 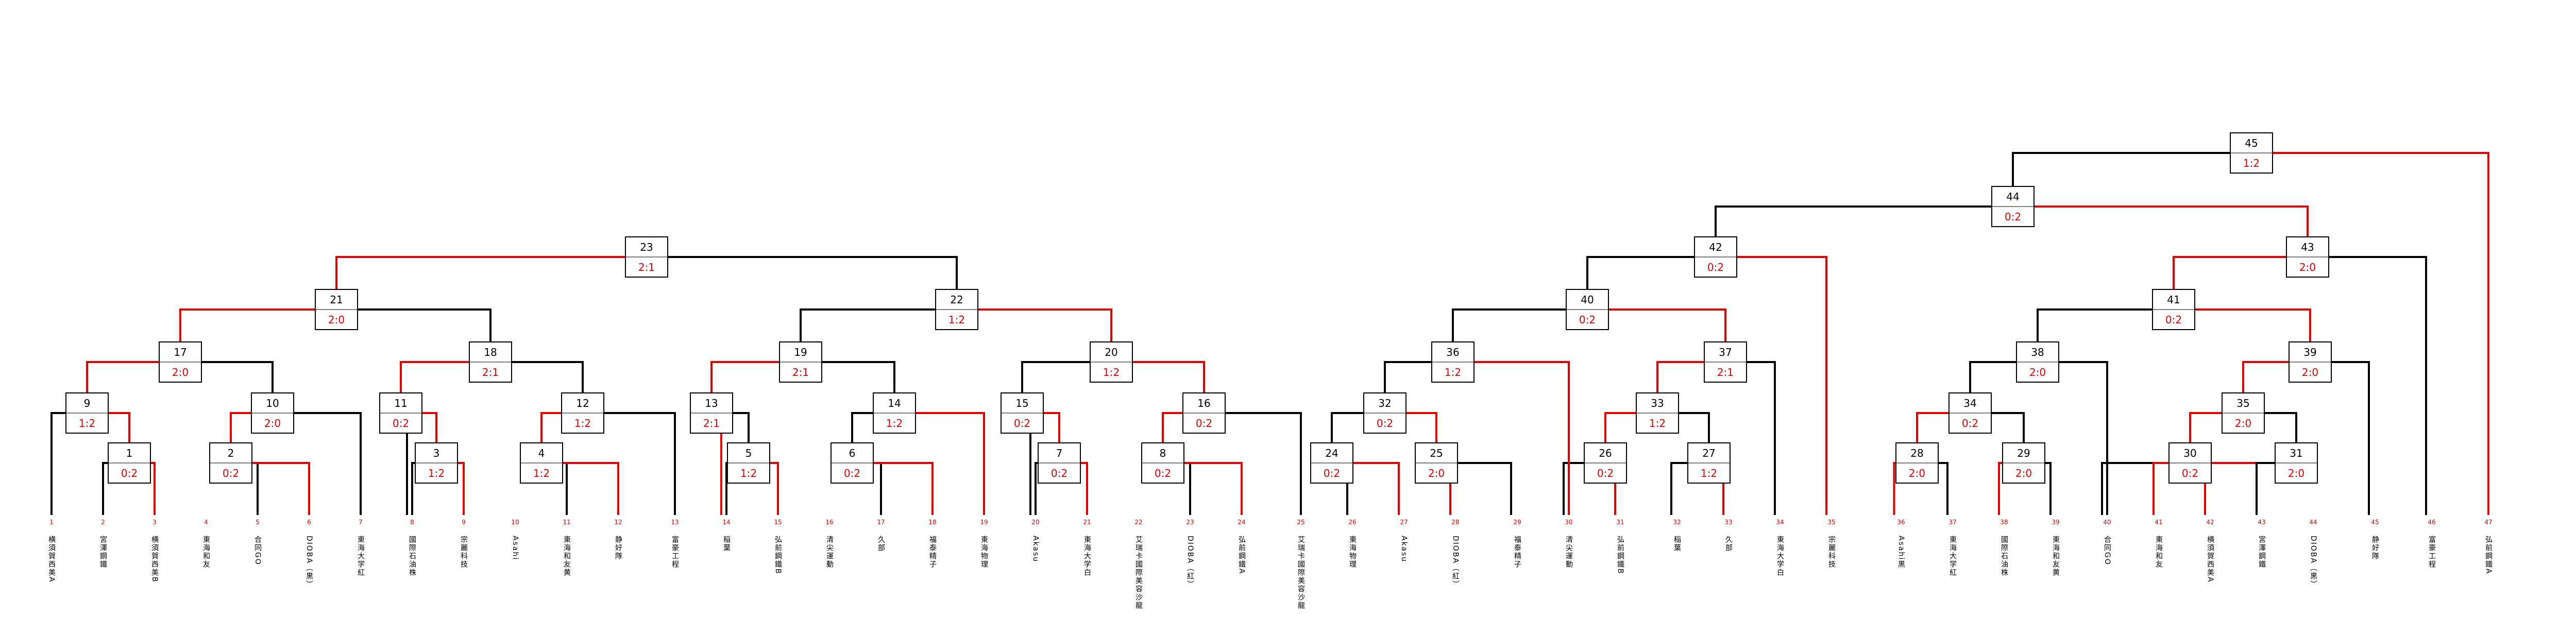 What do you see at coordinates (1162, 463) in the screenshot?
I see `match-box: 8 0:2` at bounding box center [1162, 463].